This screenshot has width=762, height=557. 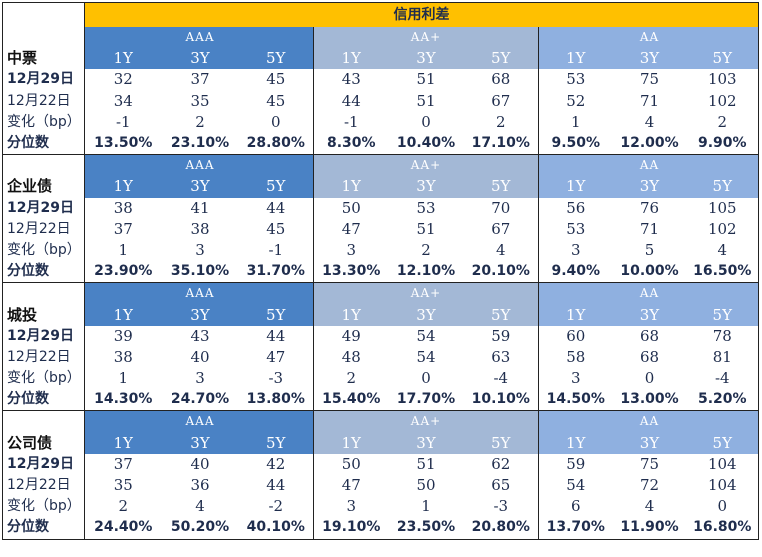 I want to click on value-cell: 35, so click(x=200, y=100).